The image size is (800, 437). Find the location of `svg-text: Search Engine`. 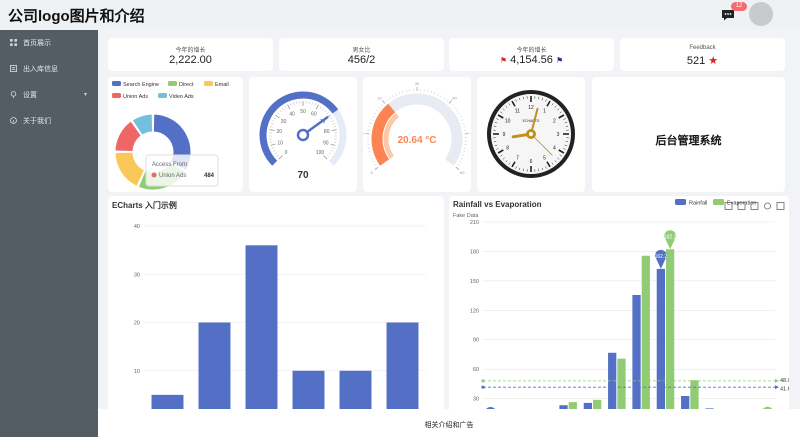

svg-text: Search Engine is located at coordinates (141, 85).